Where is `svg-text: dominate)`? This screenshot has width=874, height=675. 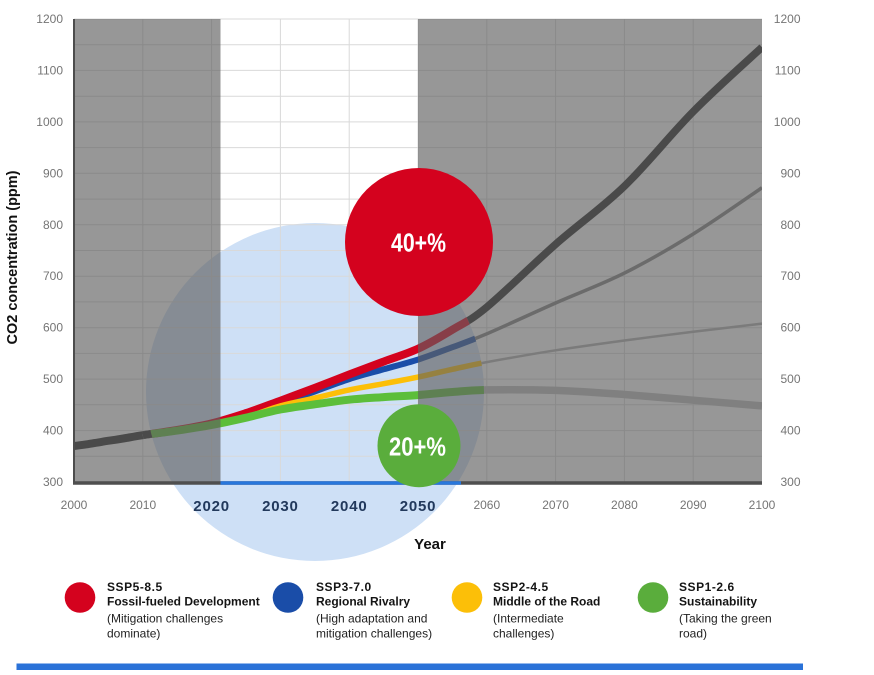
svg-text: dominate) is located at coordinates (133, 633).